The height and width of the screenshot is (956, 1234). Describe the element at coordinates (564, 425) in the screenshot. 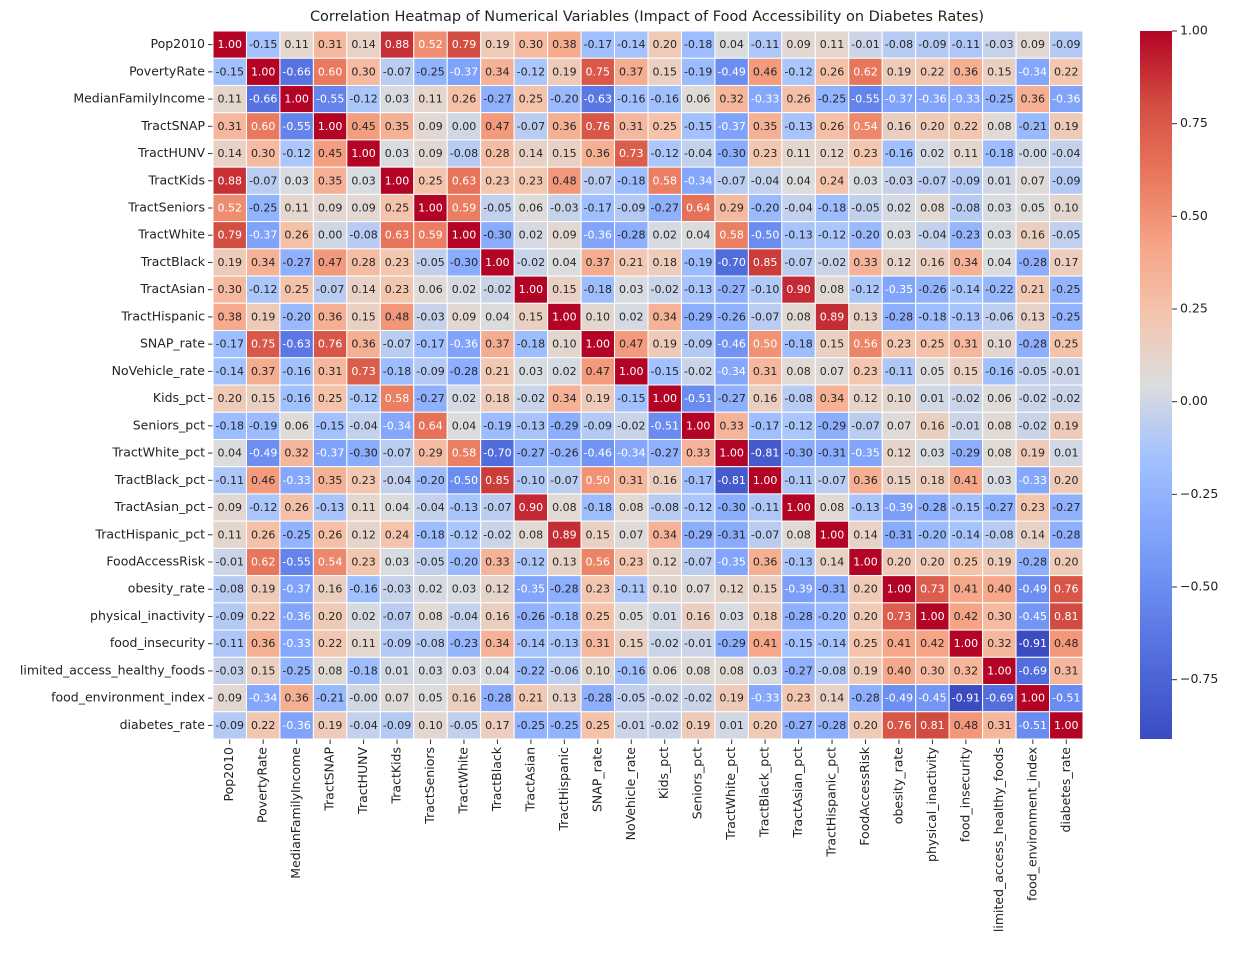

I see `cell-label: -0.29` at that location.